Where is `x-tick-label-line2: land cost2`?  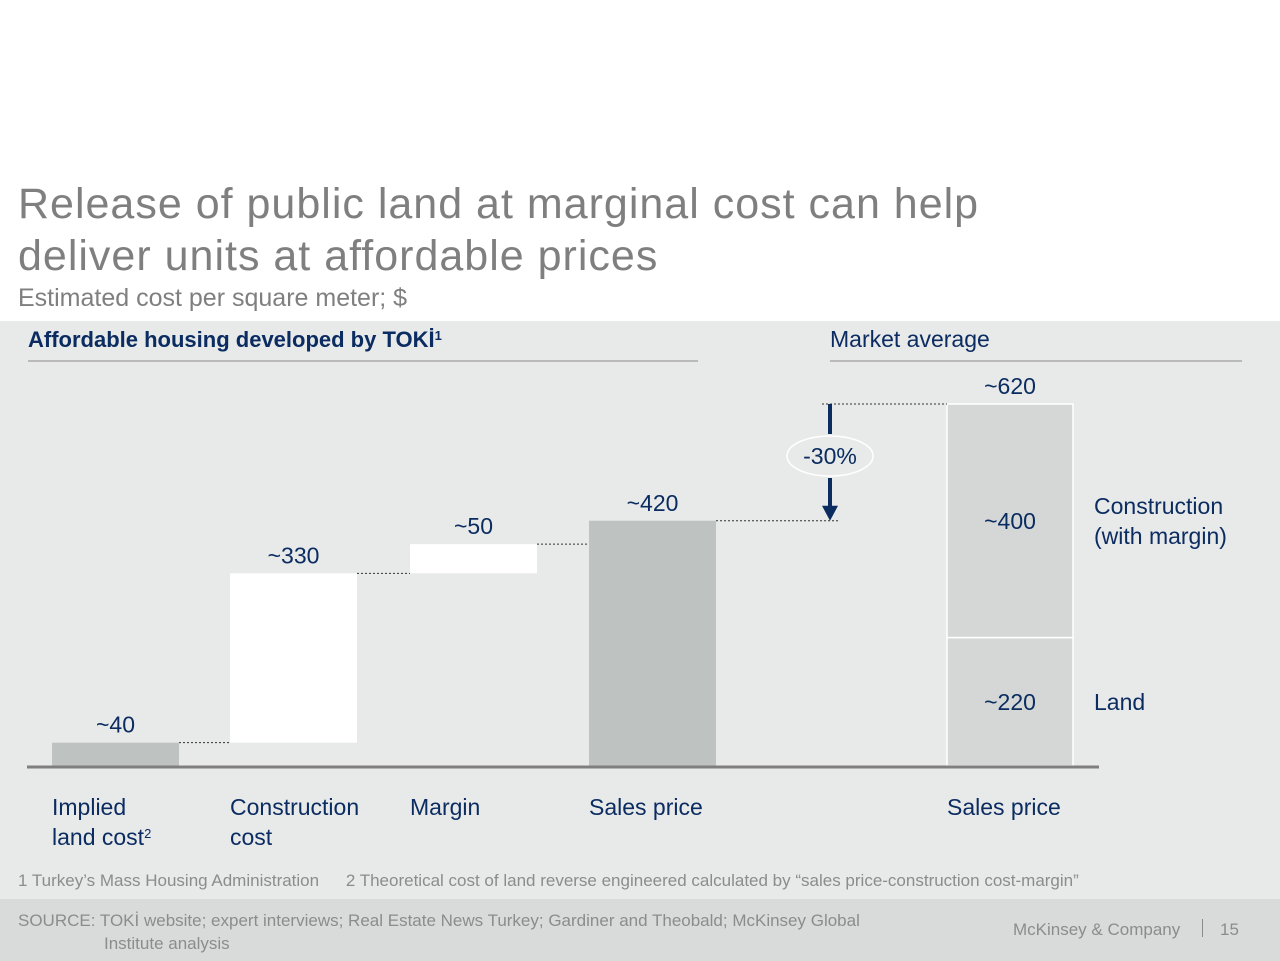 x-tick-label-line2: land cost2 is located at coordinates (101, 837).